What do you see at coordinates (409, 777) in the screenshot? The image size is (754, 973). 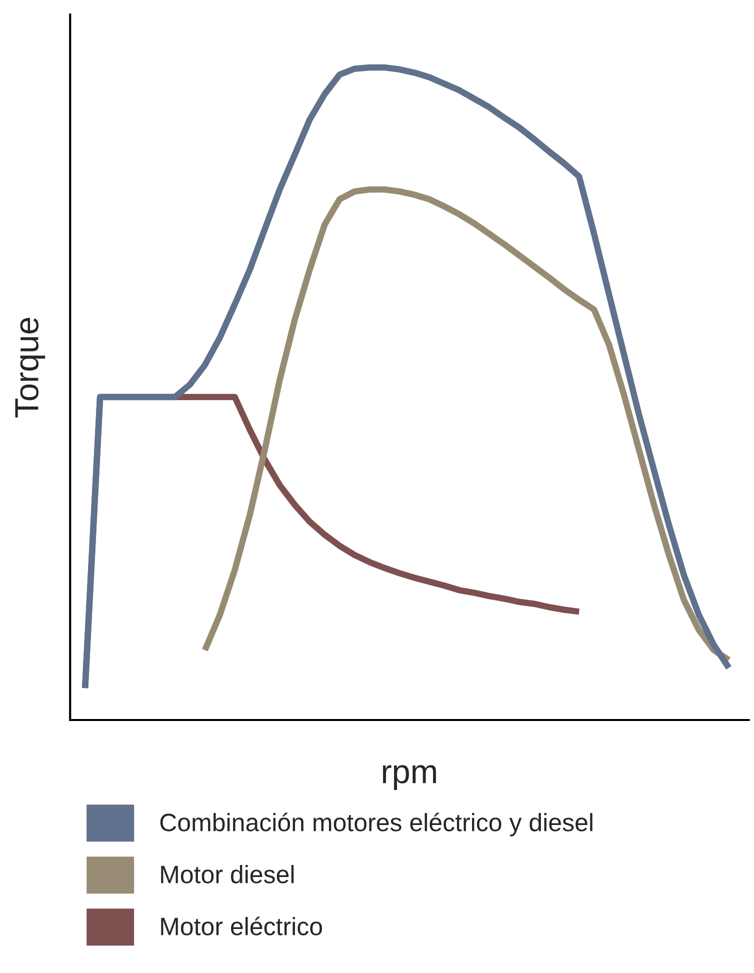 I see `x-axis-title: rpm` at bounding box center [409, 777].